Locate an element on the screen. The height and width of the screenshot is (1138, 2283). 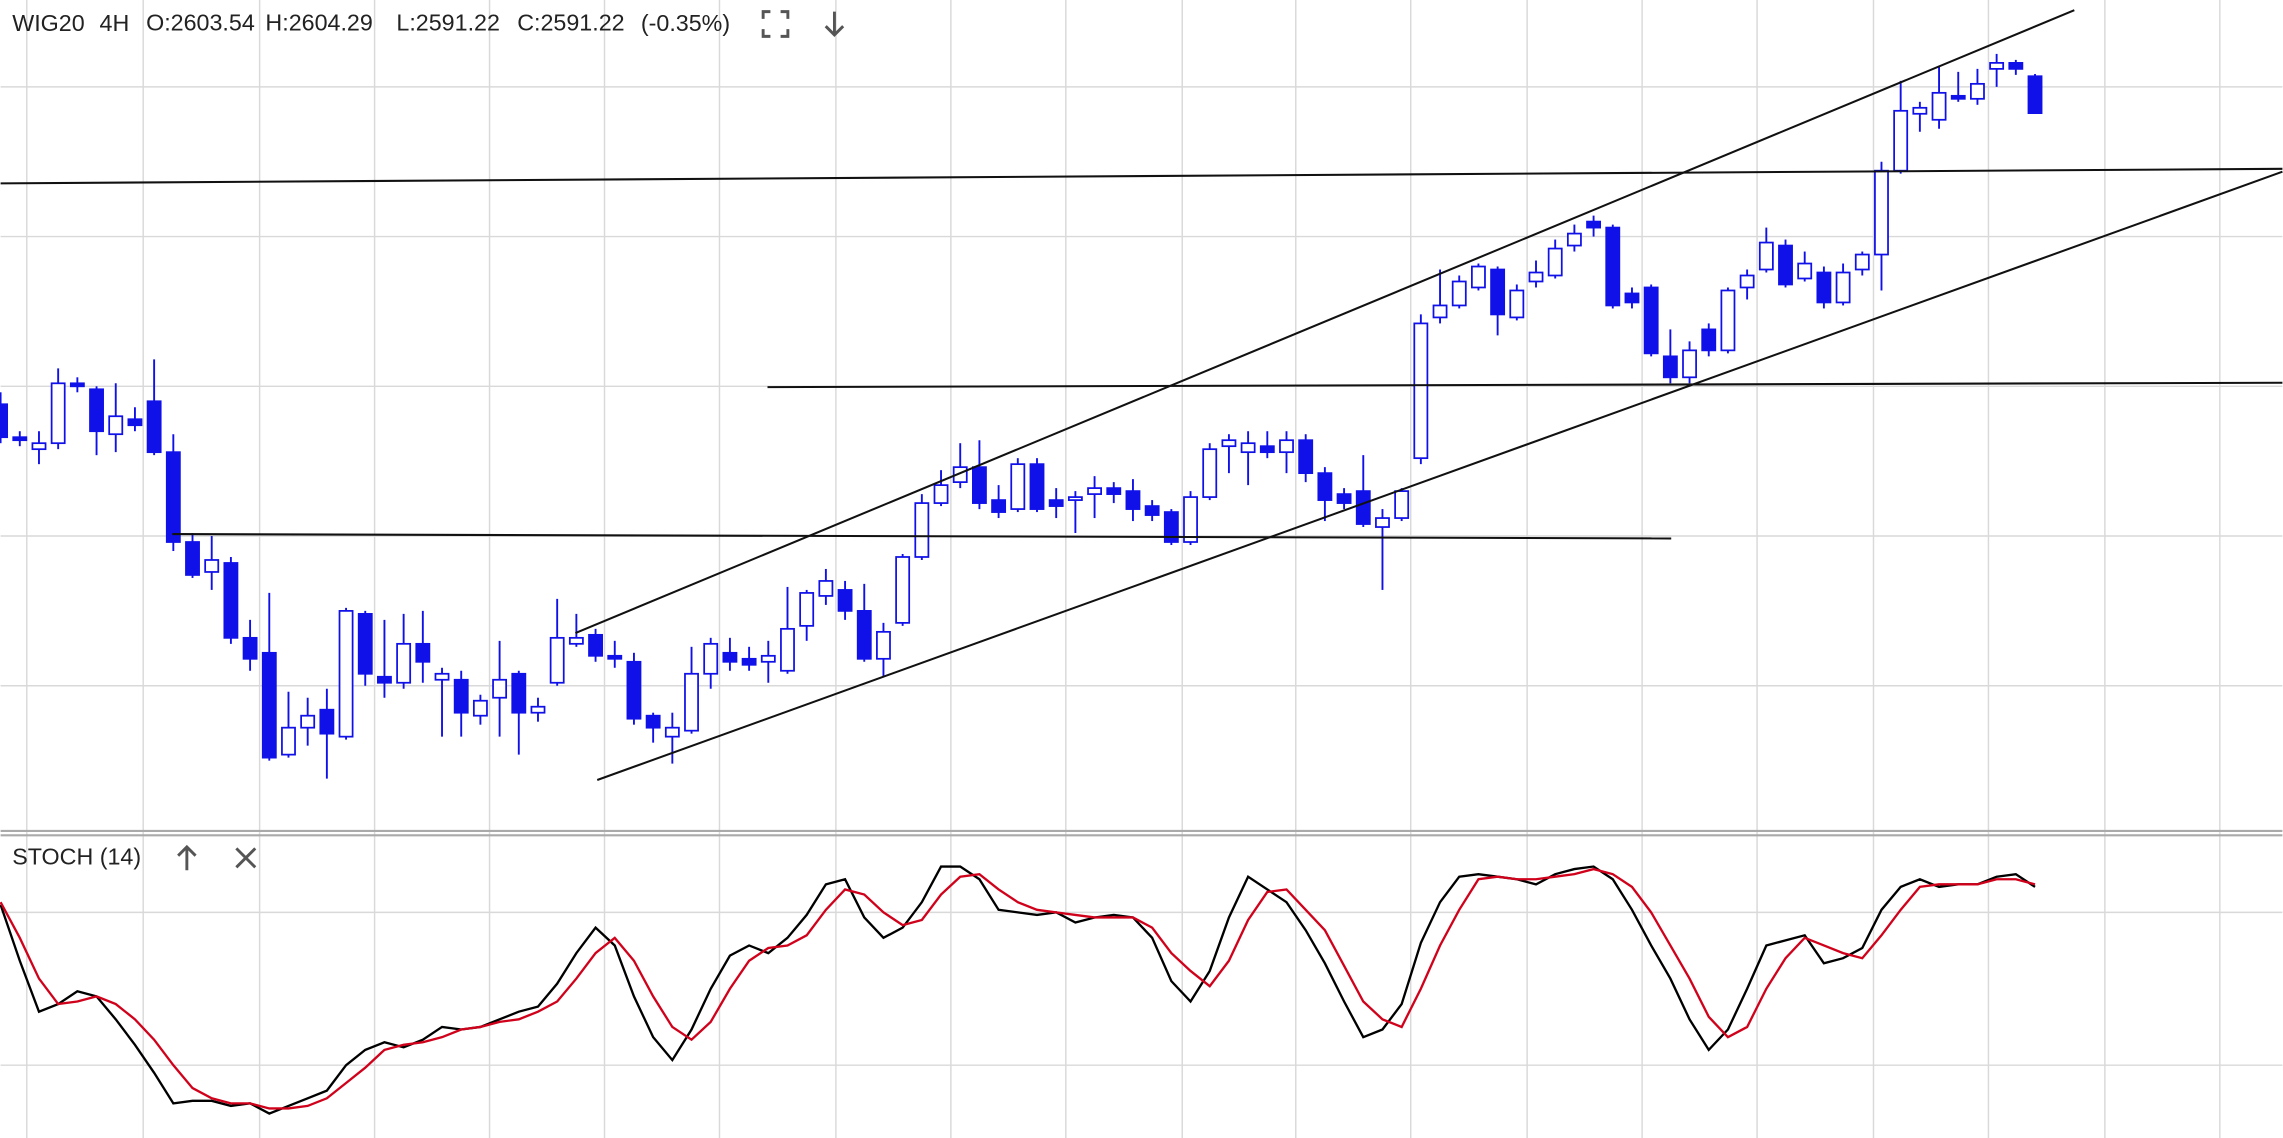
close-icon is located at coordinates (246, 858).